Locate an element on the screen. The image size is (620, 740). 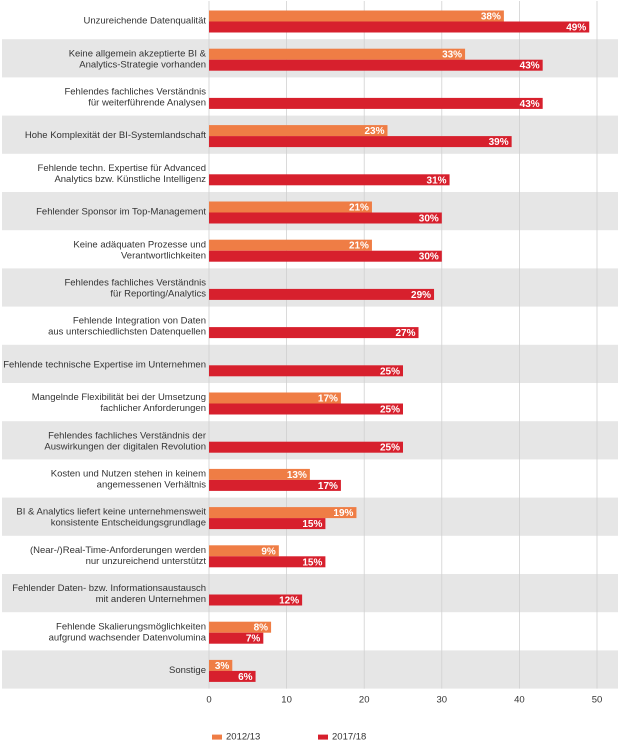
x-tick-label: 30 is located at coordinates (442, 700).